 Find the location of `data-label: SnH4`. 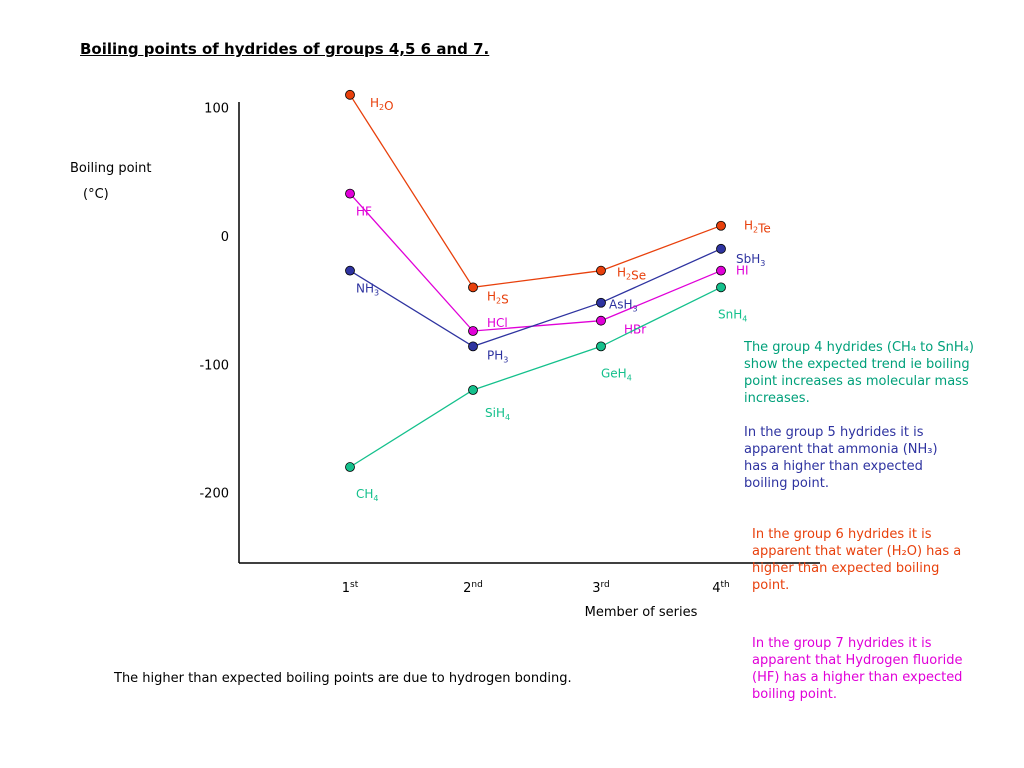

data-label: SnH4 is located at coordinates (732, 315).